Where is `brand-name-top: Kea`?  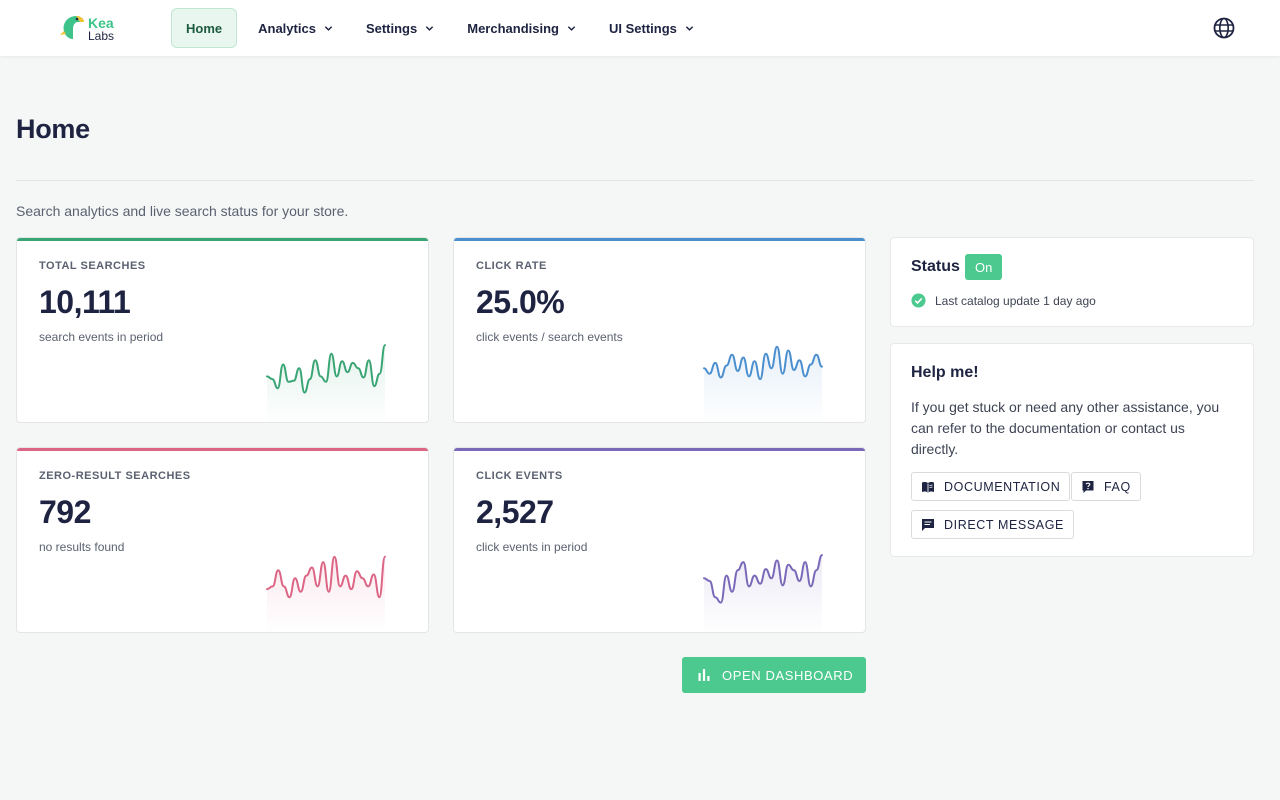 brand-name-top: Kea is located at coordinates (101, 23).